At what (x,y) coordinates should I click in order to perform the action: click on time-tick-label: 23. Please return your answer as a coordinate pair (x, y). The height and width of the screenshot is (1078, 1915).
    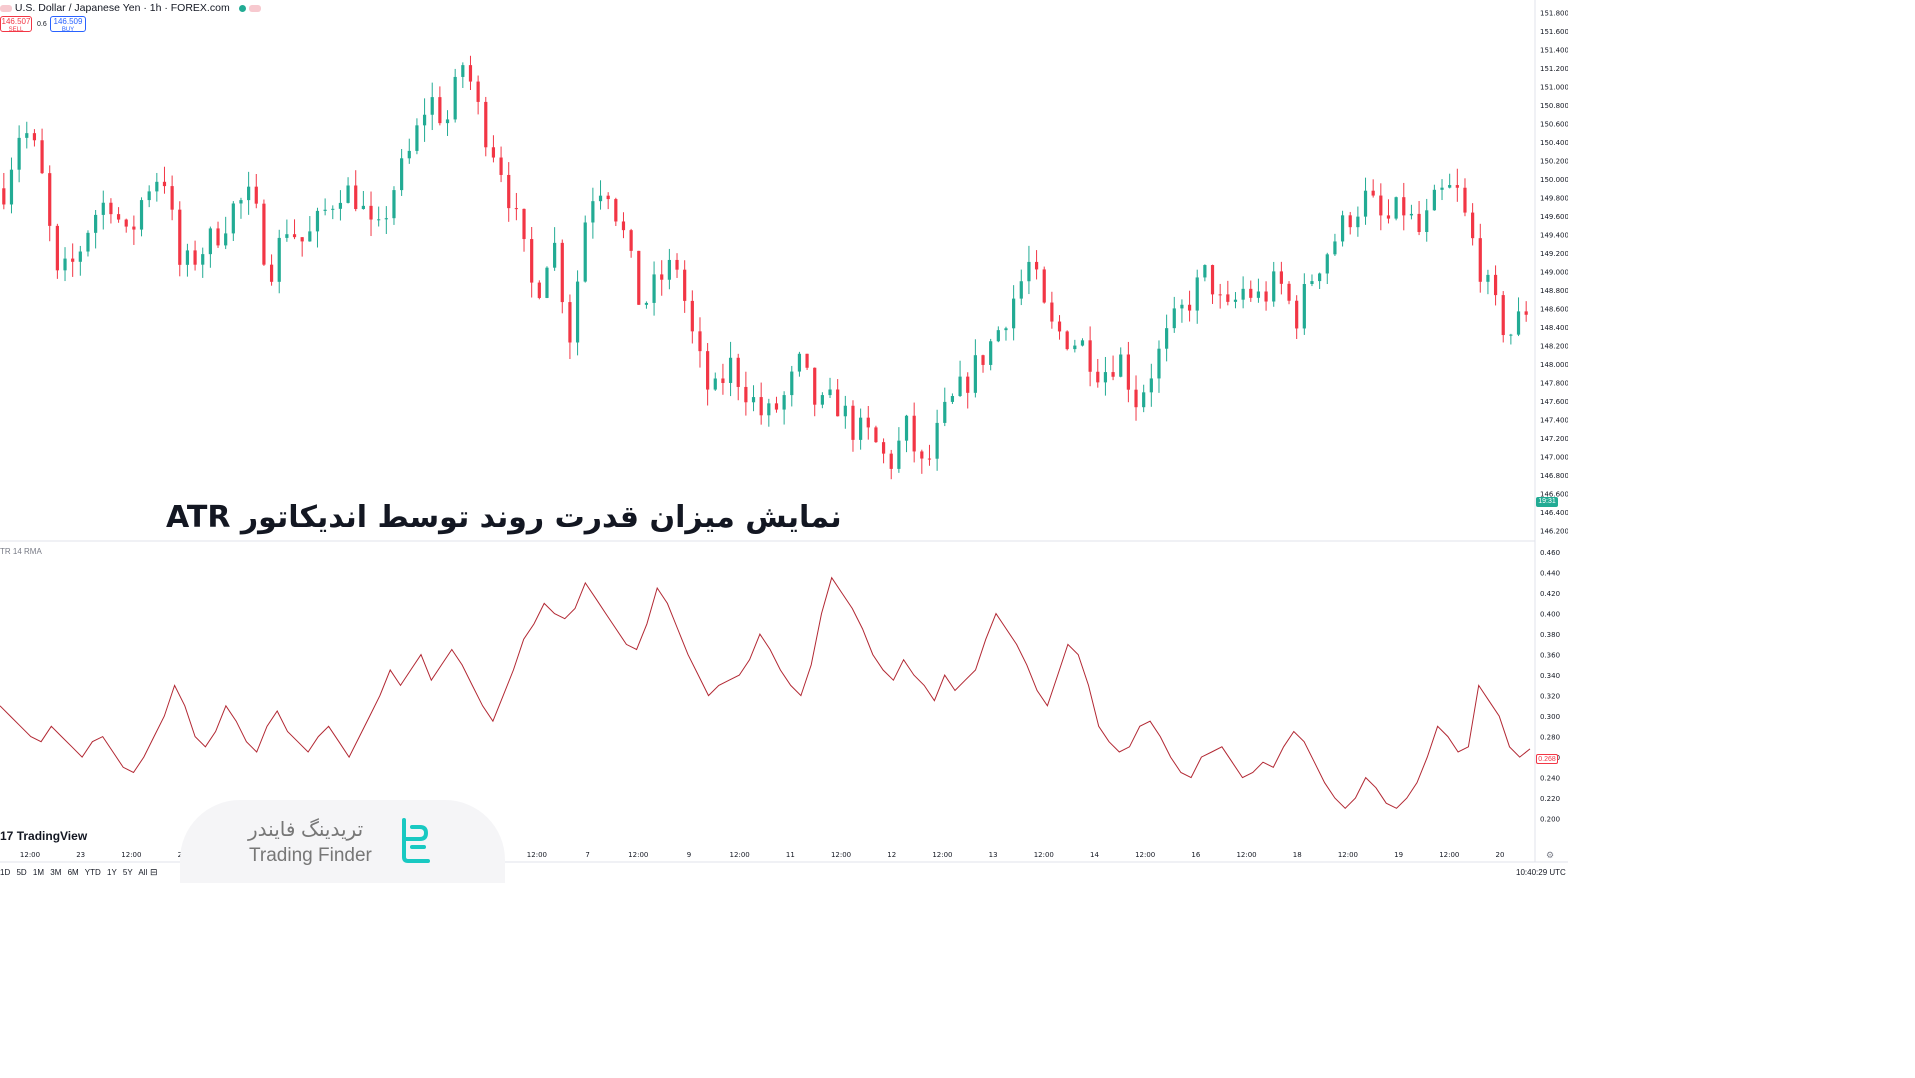
    Looking at the image, I should click on (80, 855).